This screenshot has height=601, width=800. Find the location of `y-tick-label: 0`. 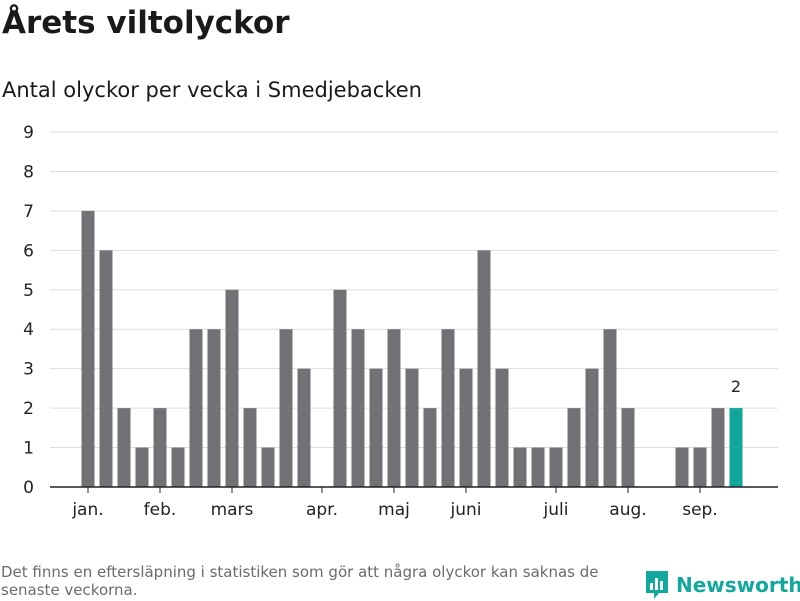

y-tick-label: 0 is located at coordinates (28, 488).